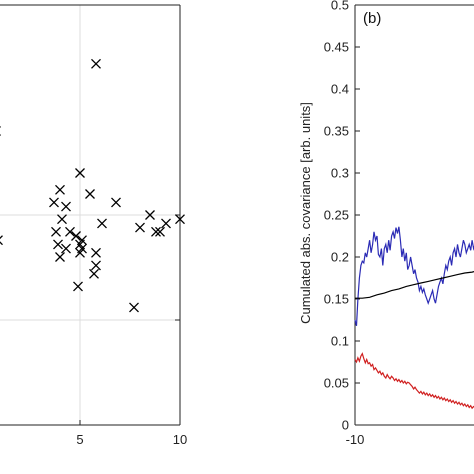 This screenshot has width=474, height=474. Describe the element at coordinates (336, 215) in the screenshot. I see `y-tick-label: 0.25` at that location.